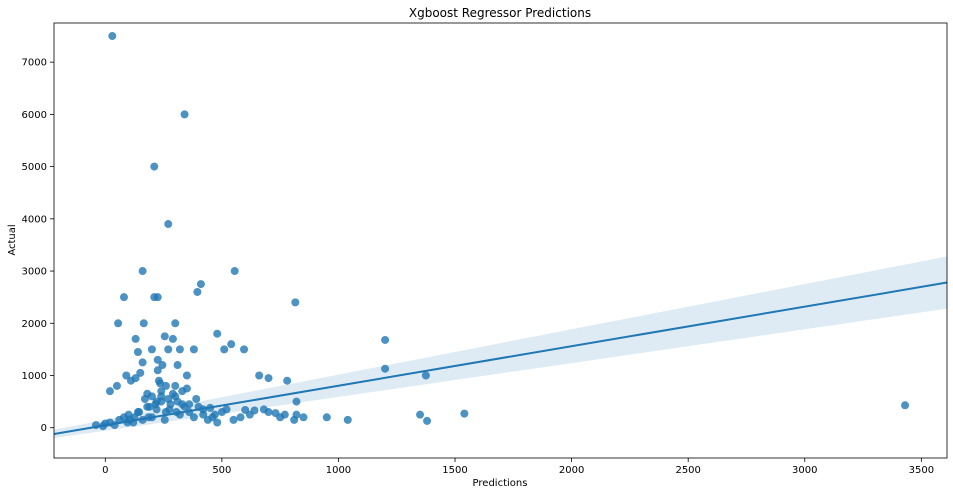  What do you see at coordinates (34, 376) in the screenshot?
I see `y-tick-label: 1000` at bounding box center [34, 376].